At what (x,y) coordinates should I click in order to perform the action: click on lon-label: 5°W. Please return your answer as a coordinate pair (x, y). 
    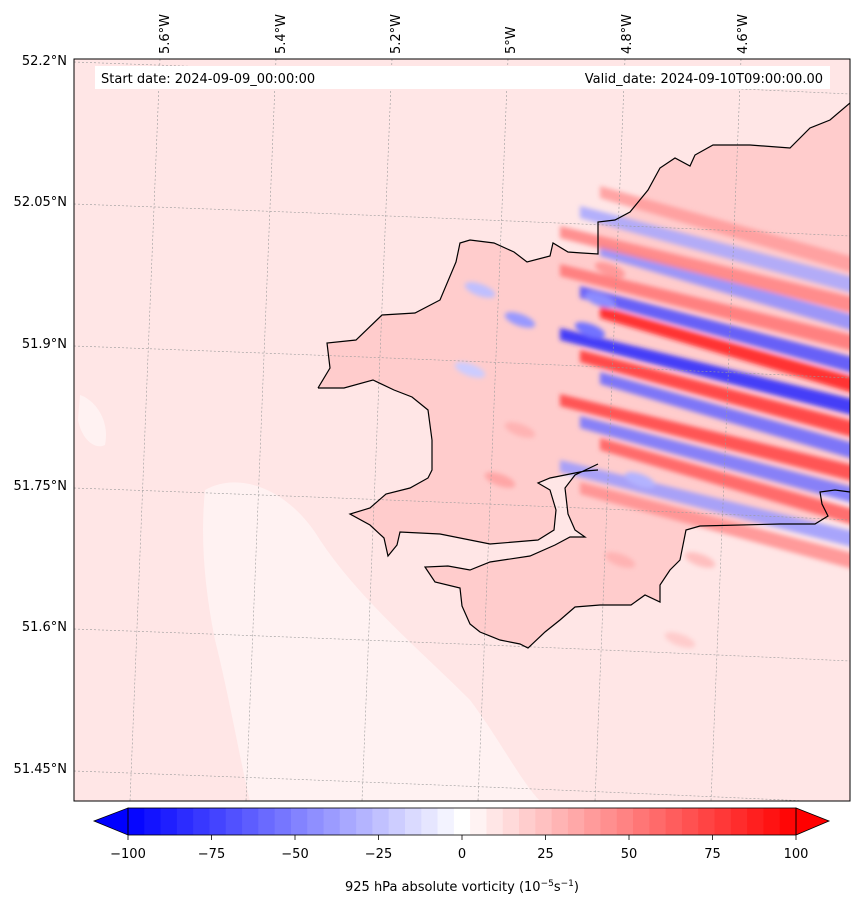
    Looking at the image, I should click on (511, 40).